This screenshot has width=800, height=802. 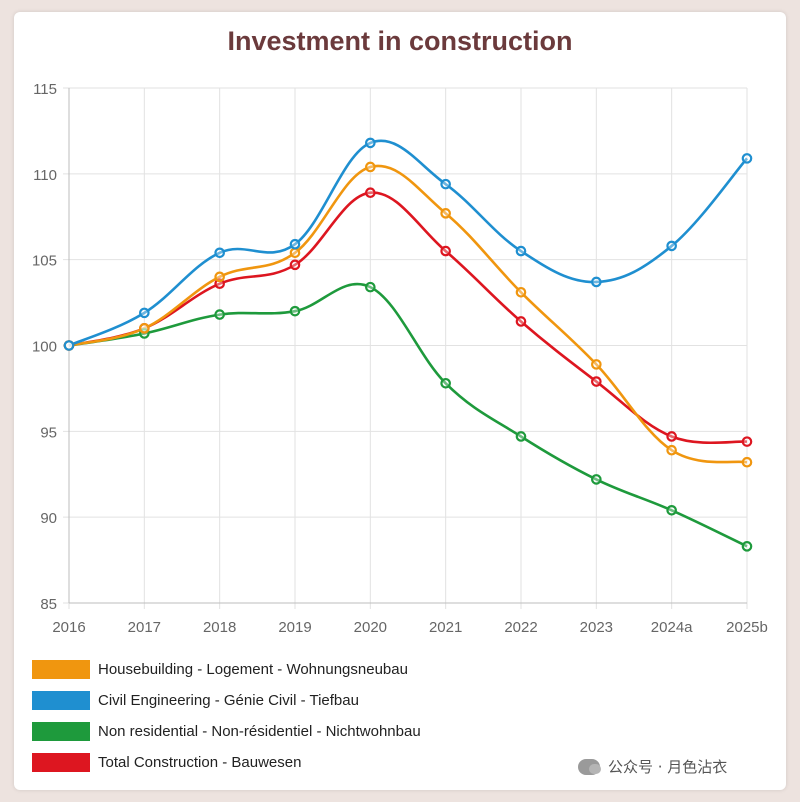 What do you see at coordinates (747, 627) in the screenshot?
I see `x-tick-label: 2025b` at bounding box center [747, 627].